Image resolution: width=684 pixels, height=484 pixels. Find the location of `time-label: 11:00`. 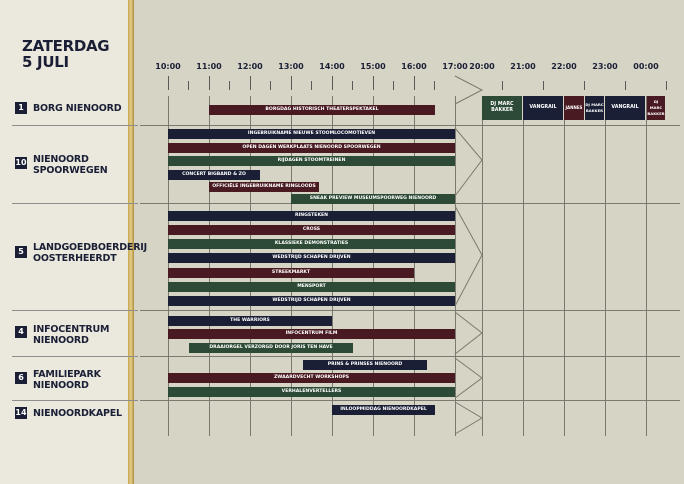

time-label: 11:00 is located at coordinates (209, 66).